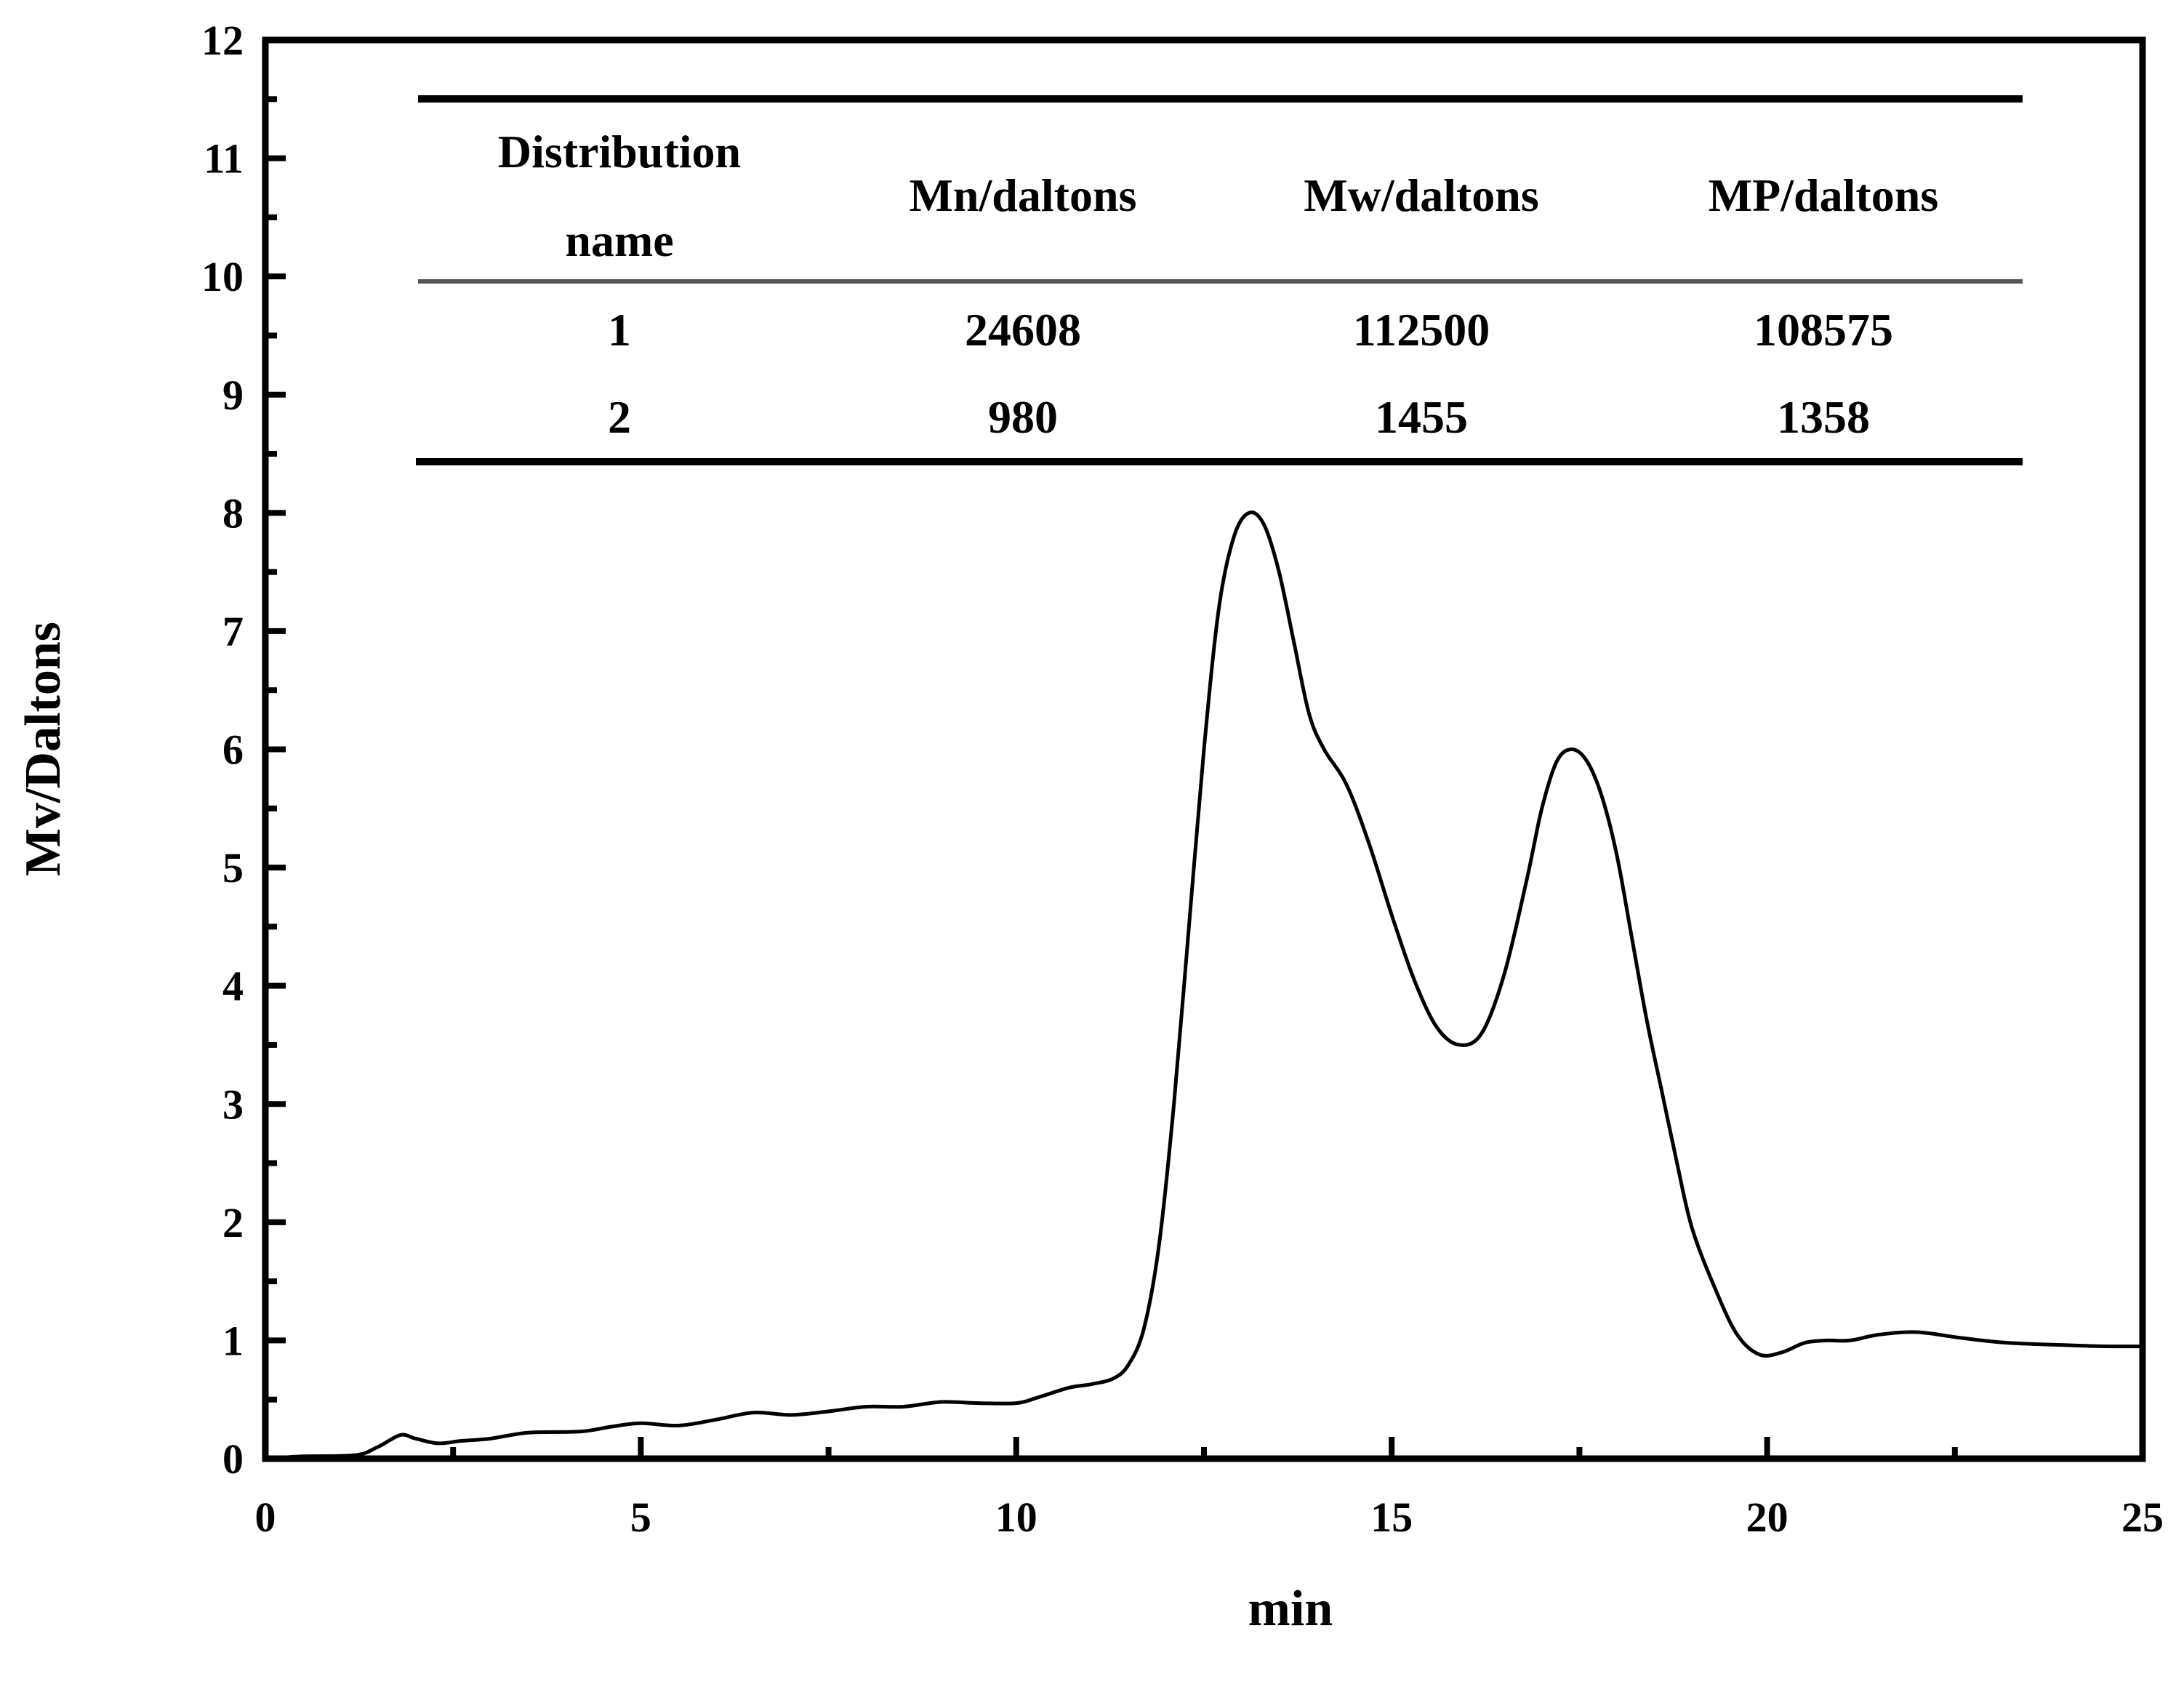 The image size is (2184, 1687). I want to click on table-row1-mw: 112500, so click(1421, 330).